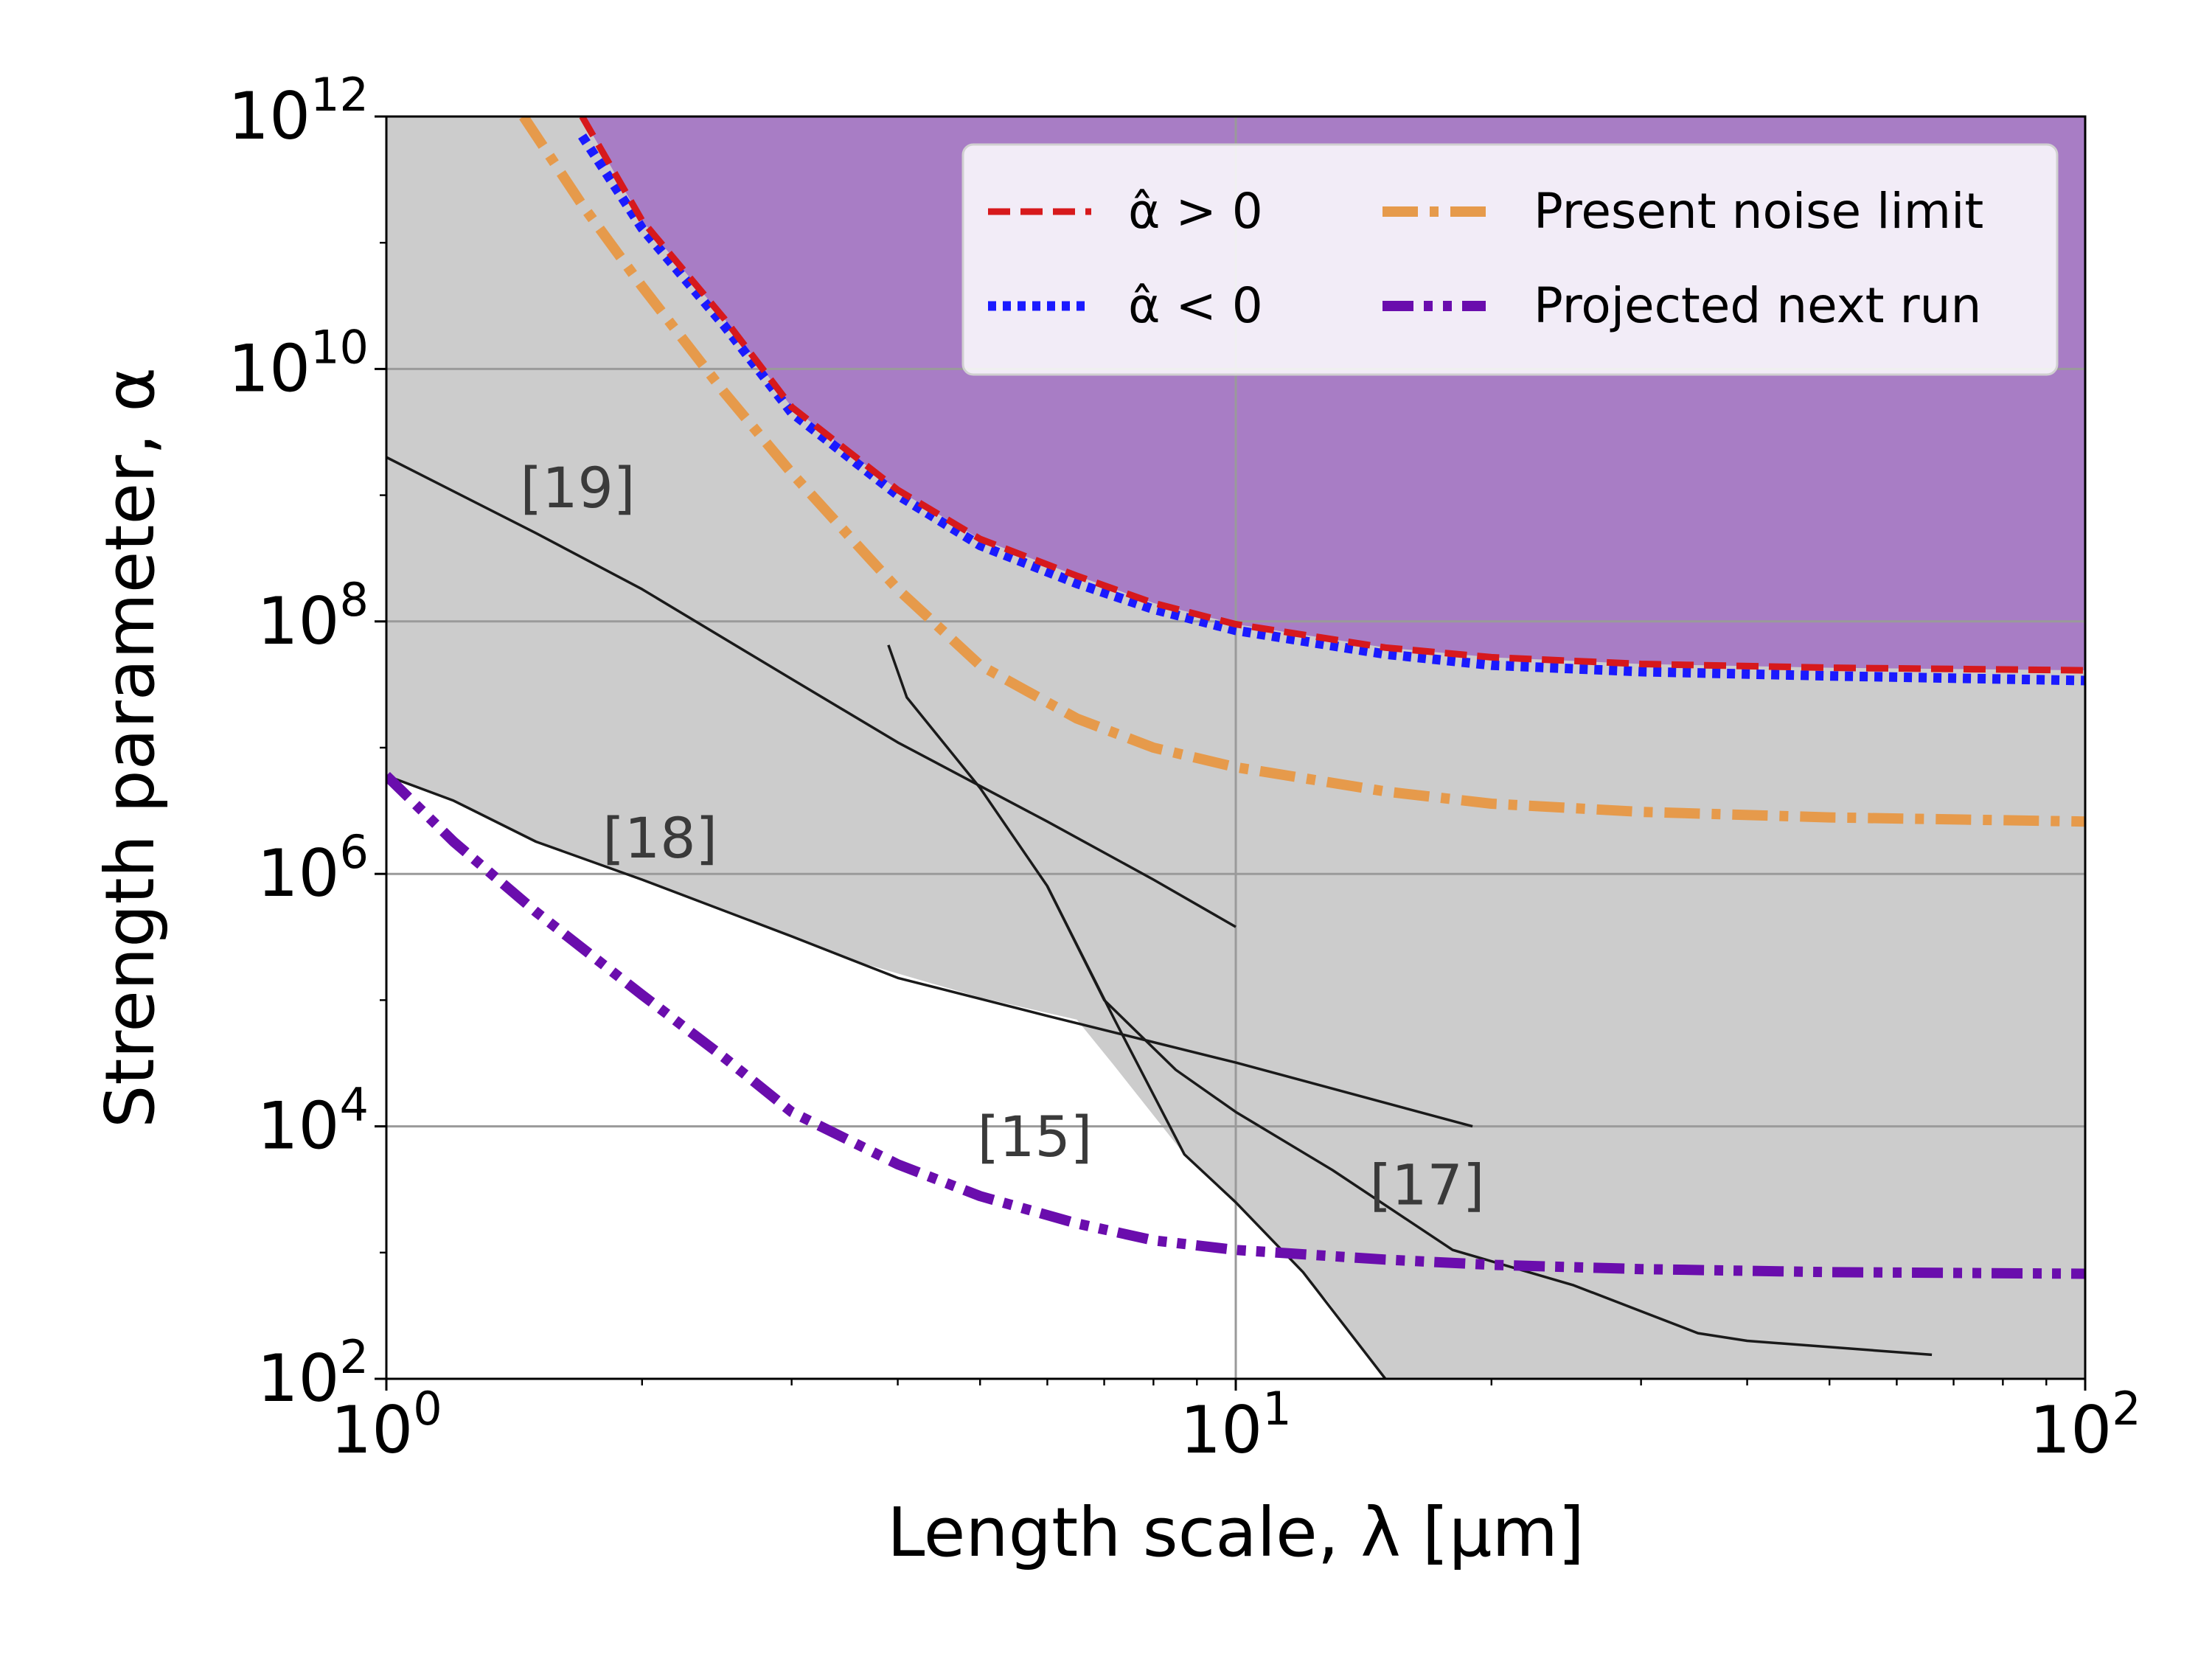 The width and height of the screenshot is (2212, 1659). What do you see at coordinates (130, 747) in the screenshot?
I see `y-axis-title: Strength parameter, α` at bounding box center [130, 747].